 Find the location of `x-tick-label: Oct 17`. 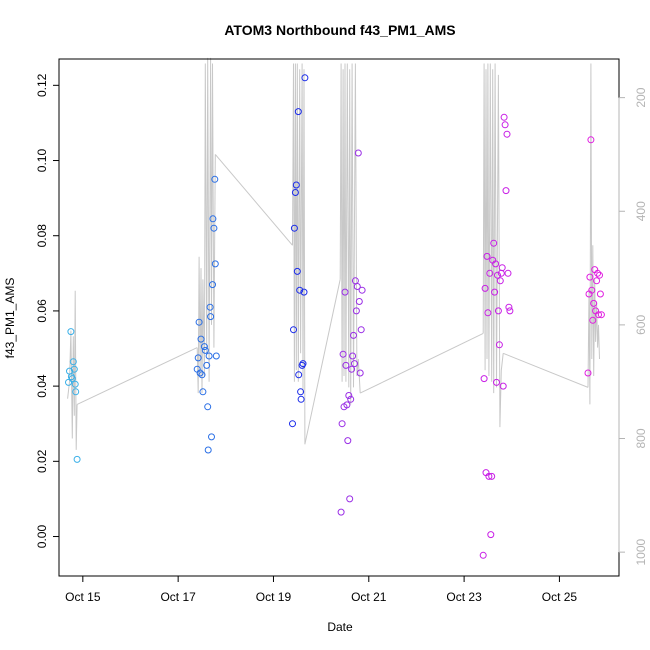

x-tick-label: Oct 17 is located at coordinates (178, 597).